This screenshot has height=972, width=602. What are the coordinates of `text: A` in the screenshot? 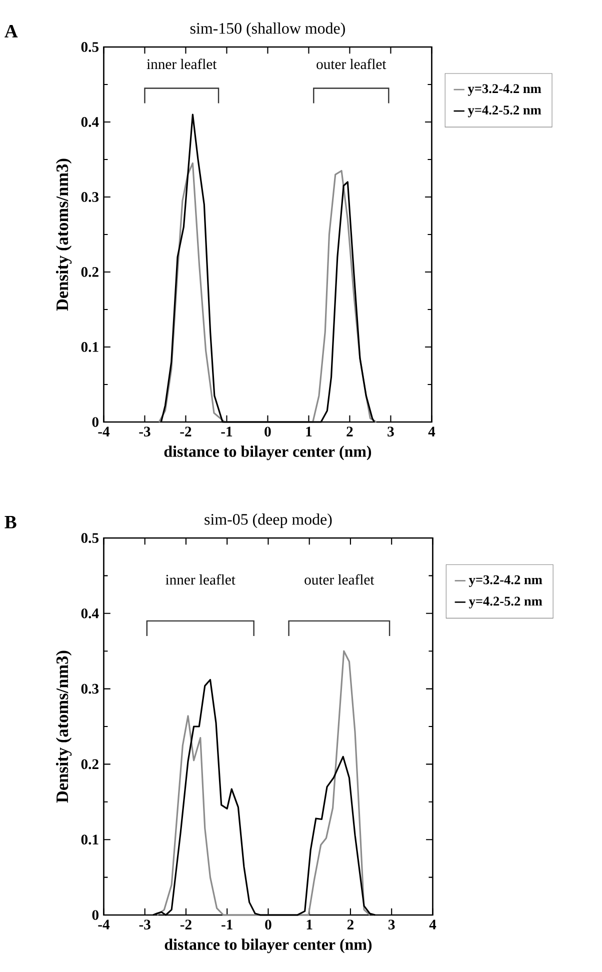 It's located at (11, 31).